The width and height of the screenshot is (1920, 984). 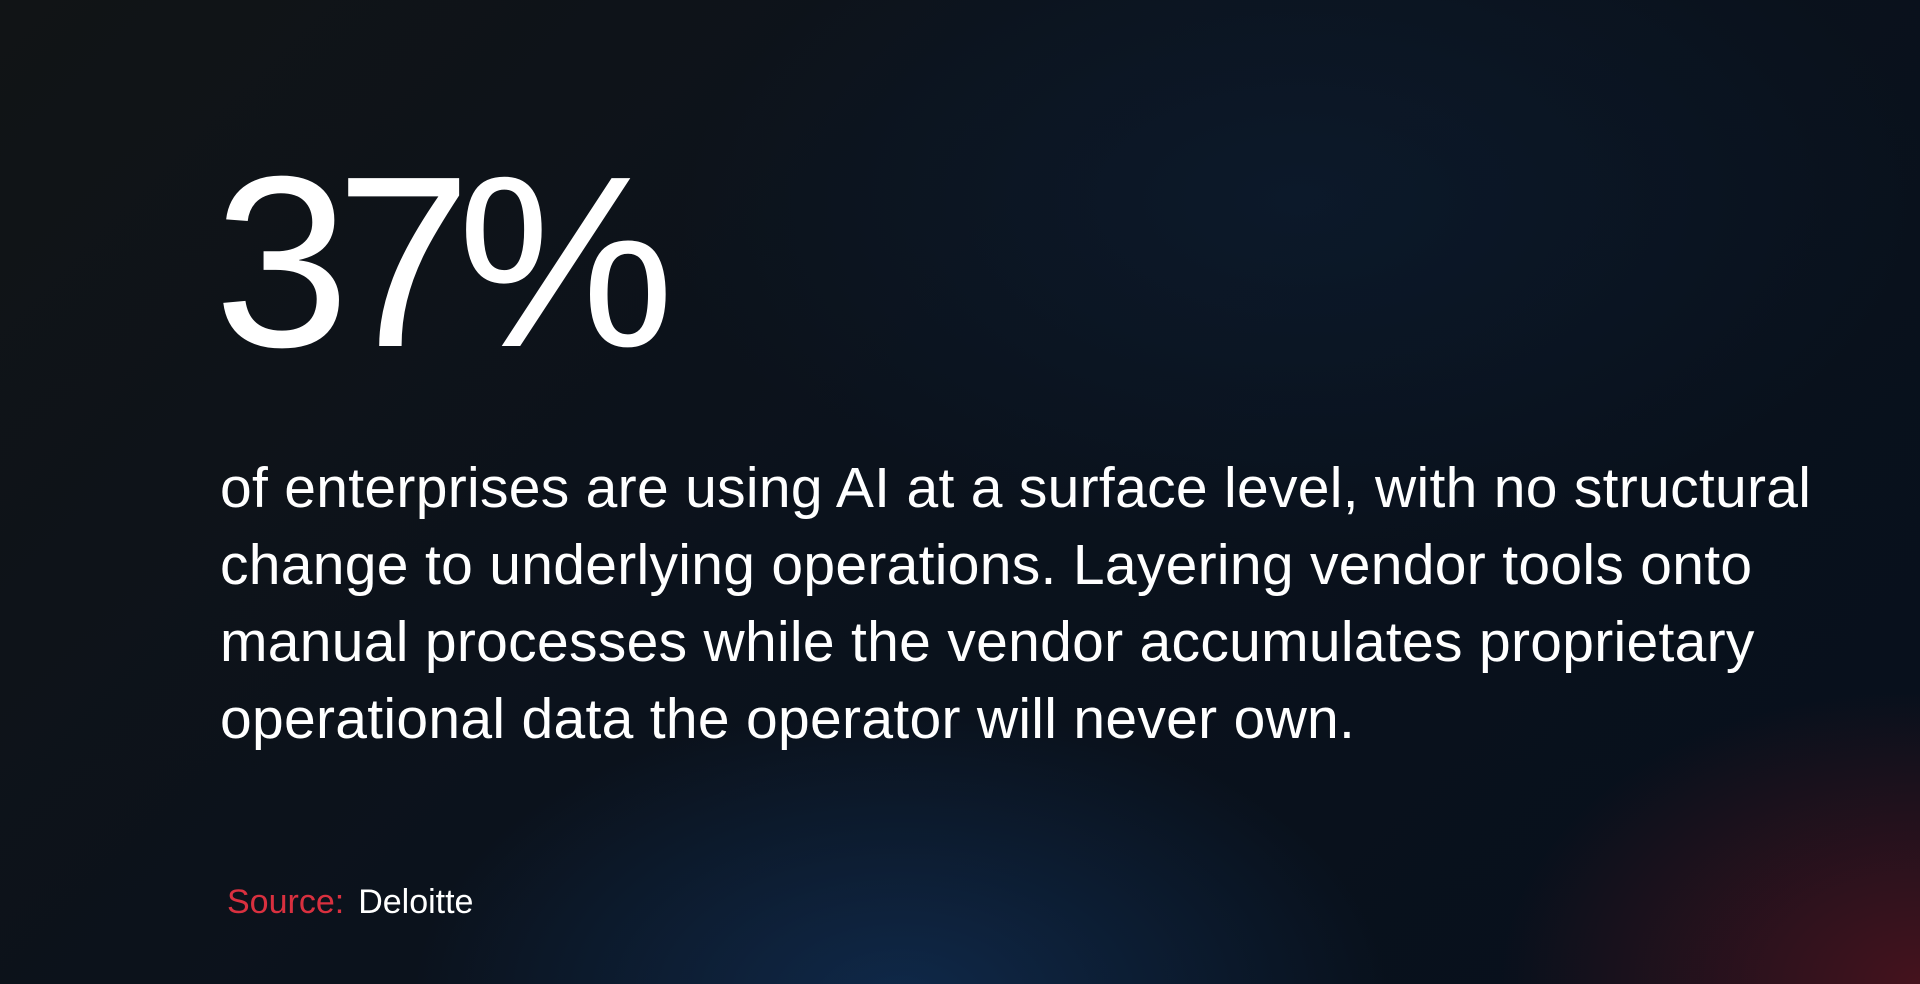 I want to click on source-label: Source:, so click(x=286, y=902).